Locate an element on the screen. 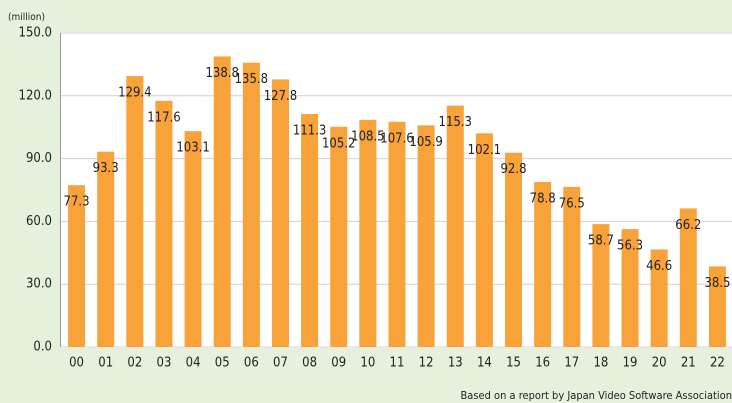 Image resolution: width=732 pixels, height=403 pixels. x-tick-label: 01 is located at coordinates (105, 363).